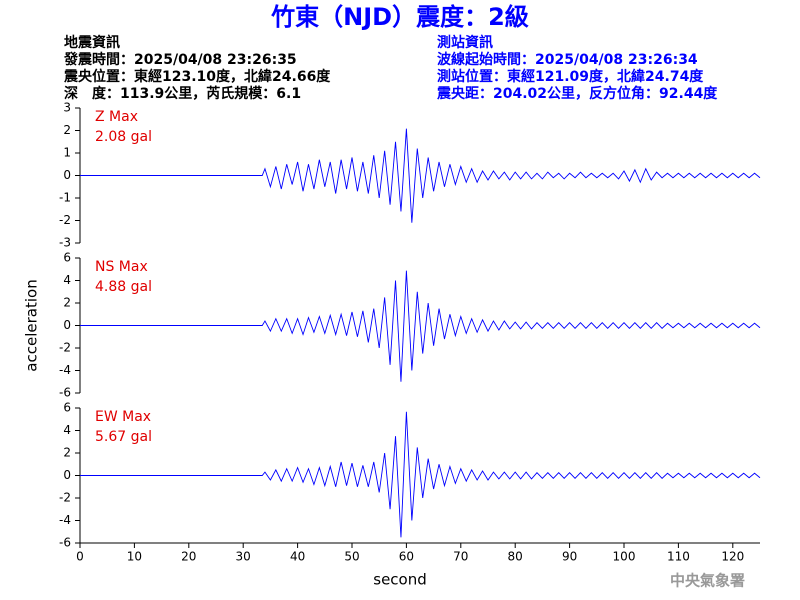 This screenshot has height=600, width=800. I want to click on x-tick-label: 40, so click(297, 557).